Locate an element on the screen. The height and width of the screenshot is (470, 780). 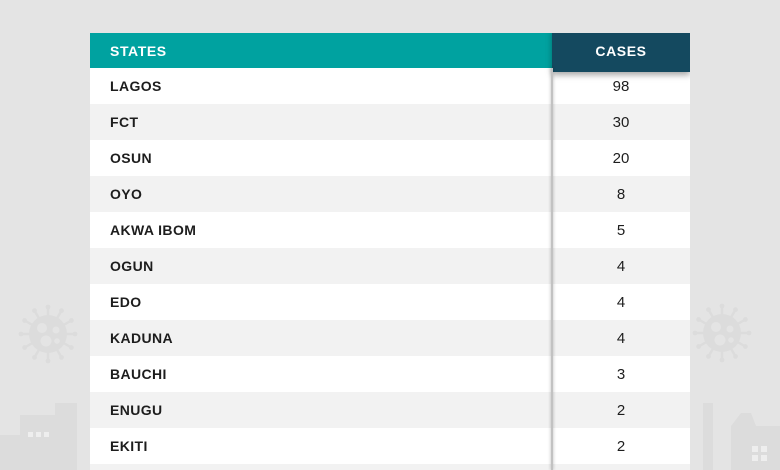
table-row: EKITI 2 is located at coordinates (390, 446).